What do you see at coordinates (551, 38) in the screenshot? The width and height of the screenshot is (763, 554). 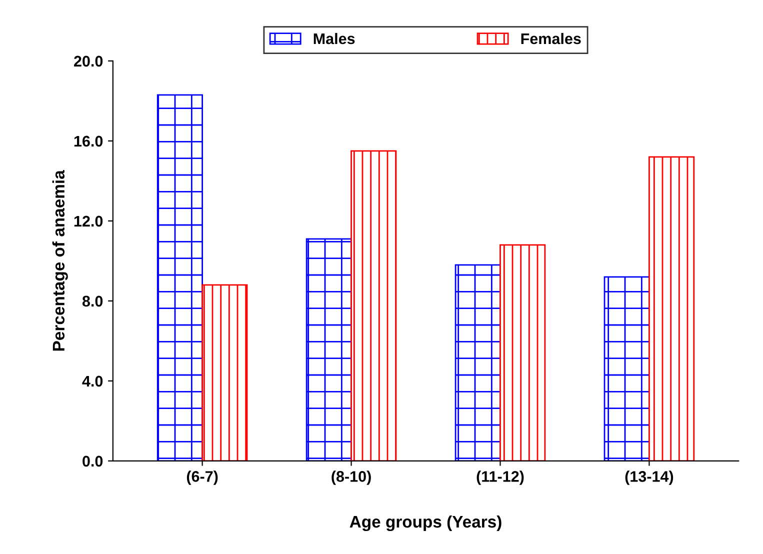 I see `legend-label: Females` at bounding box center [551, 38].